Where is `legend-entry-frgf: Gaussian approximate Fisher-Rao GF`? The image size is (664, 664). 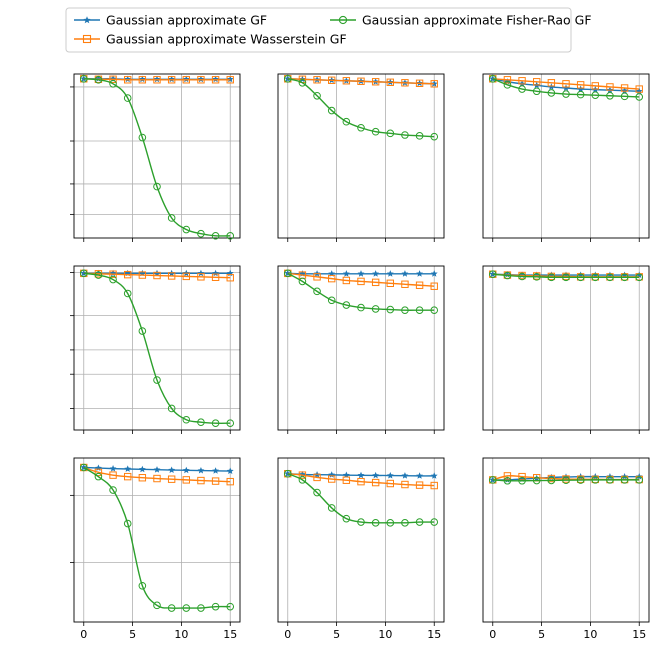
legend-entry-frgf: Gaussian approximate Fisher-Rao GF is located at coordinates (461, 20).